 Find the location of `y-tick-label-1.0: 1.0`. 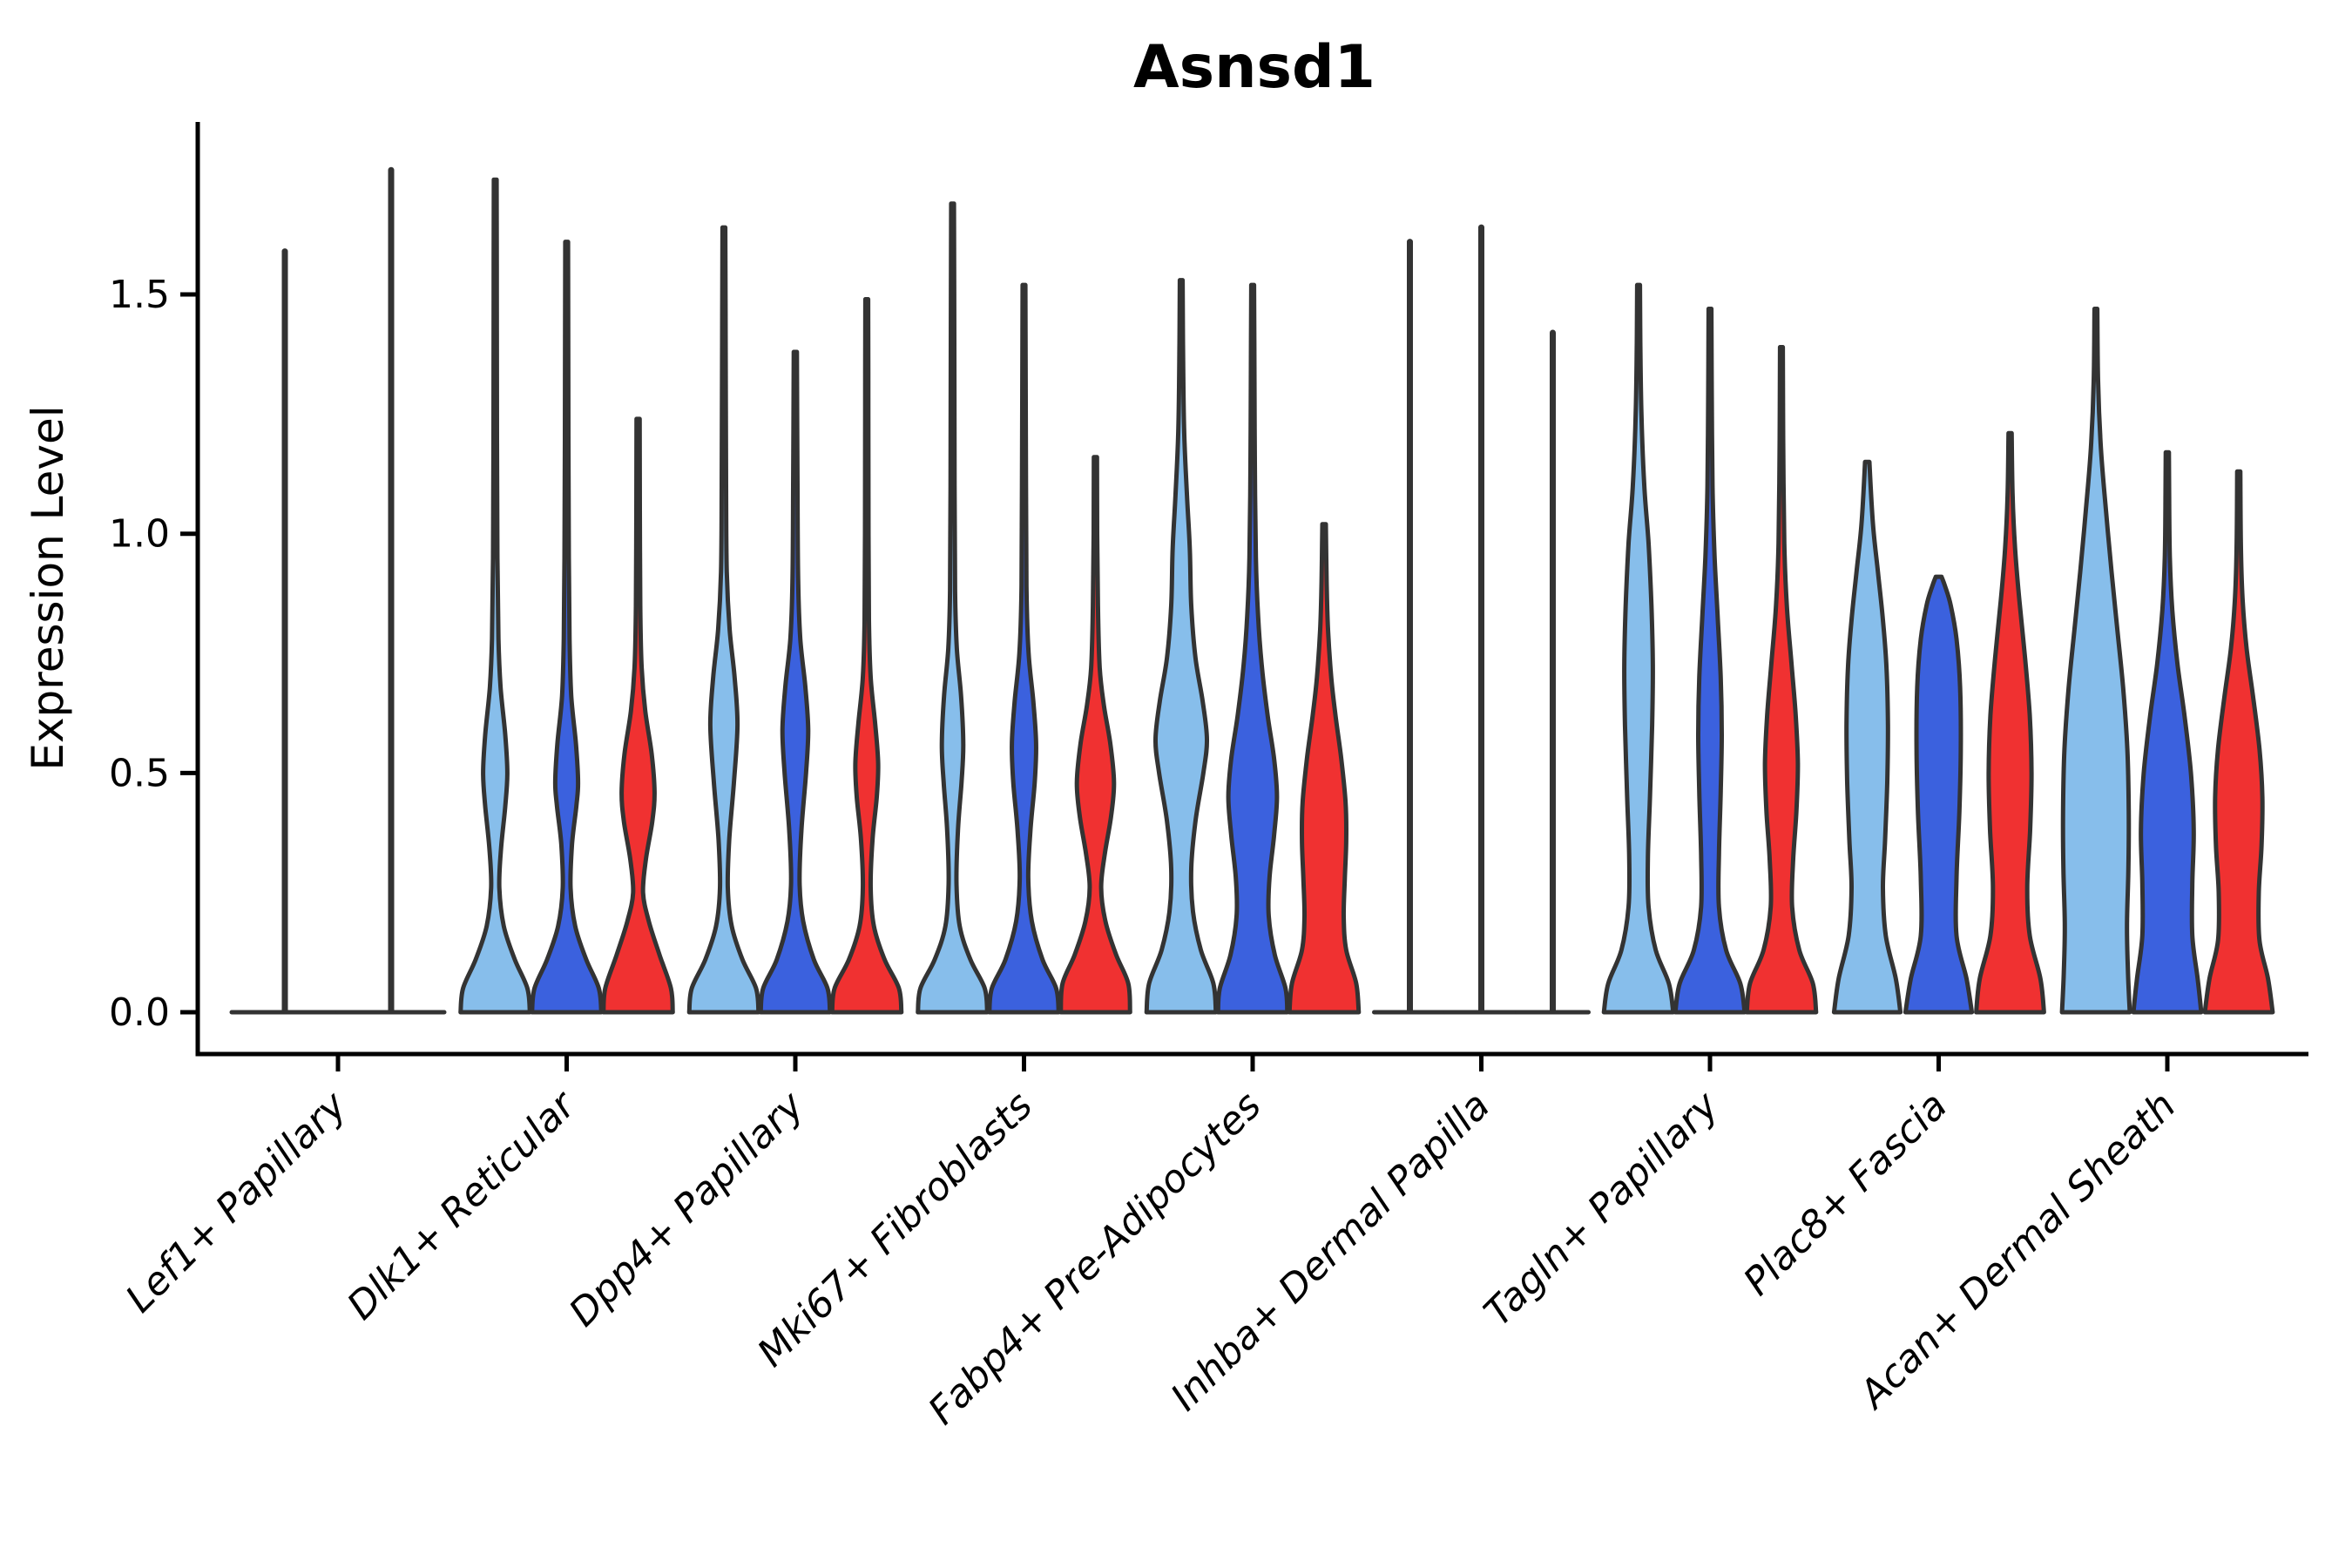

y-tick-label-1.0: 1.0 is located at coordinates (139, 534).